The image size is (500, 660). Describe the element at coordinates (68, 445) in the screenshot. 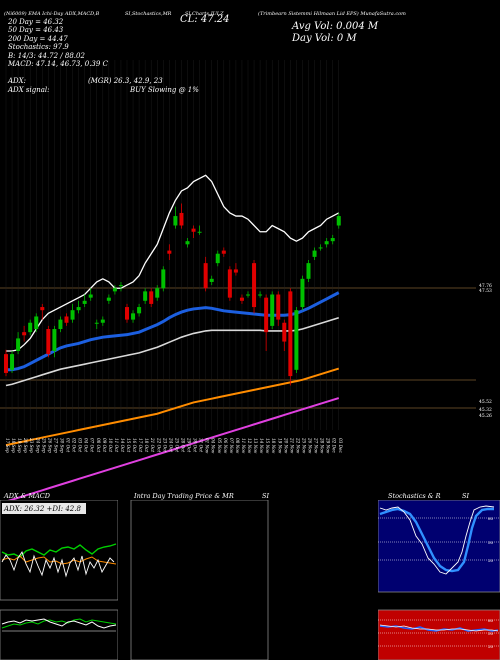

I see `date-tick-label: 01 Oct` at that location.